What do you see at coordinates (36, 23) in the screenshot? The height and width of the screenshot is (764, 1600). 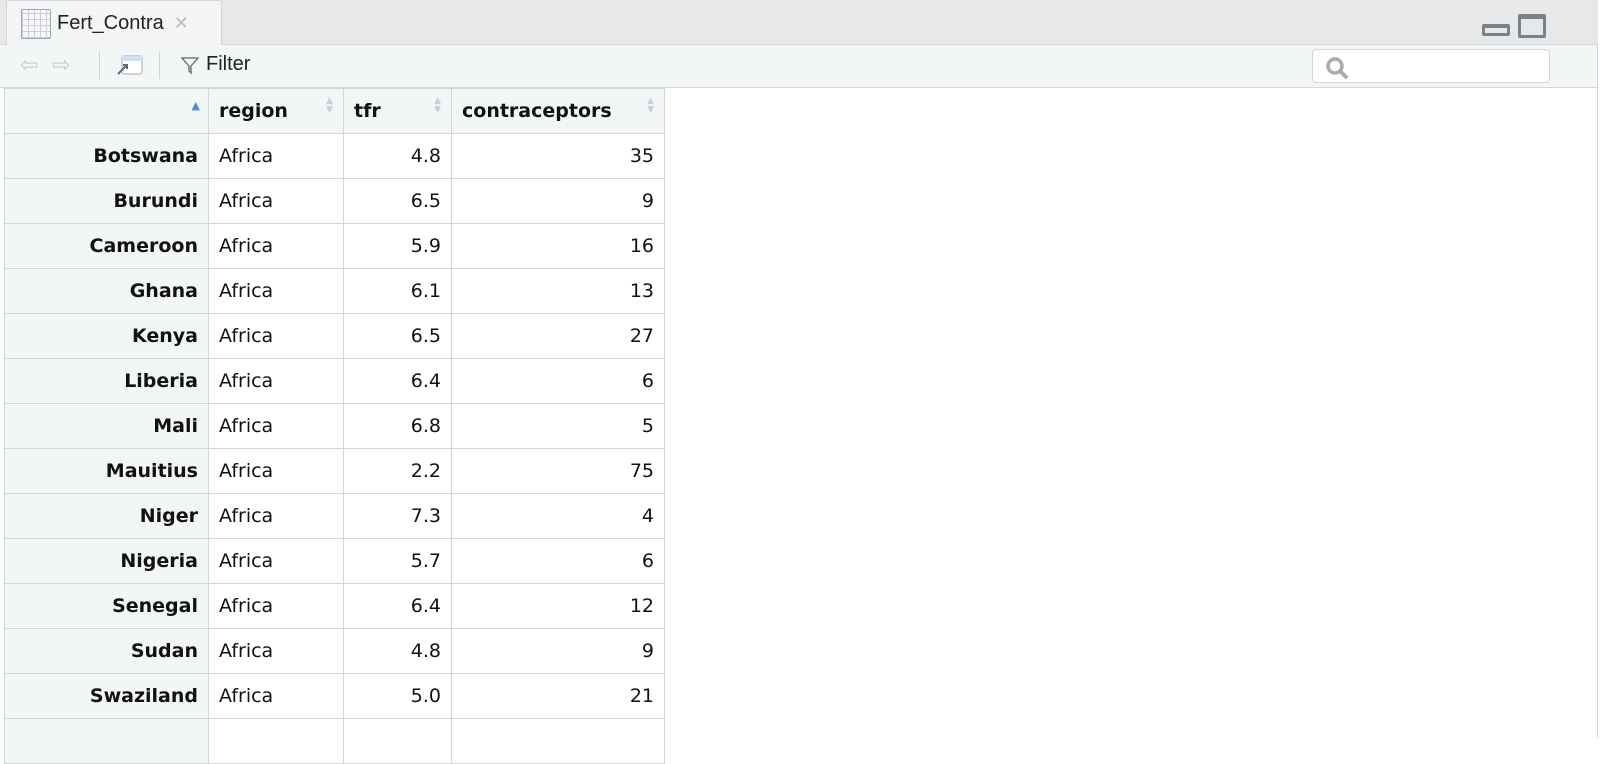 I see `table-grid-icon` at bounding box center [36, 23].